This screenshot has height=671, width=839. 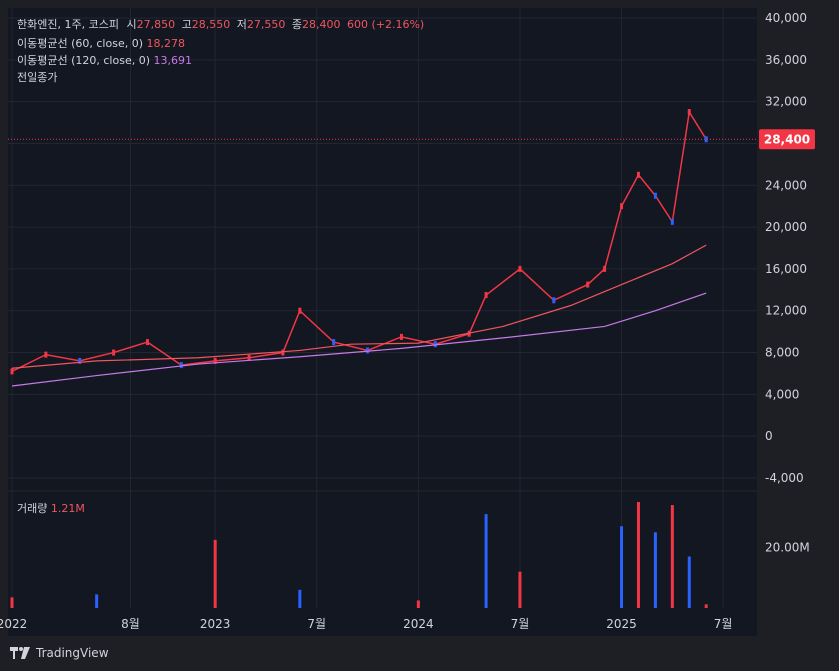 What do you see at coordinates (786, 102) in the screenshot?
I see `y-tick-label: 32,000` at bounding box center [786, 102].